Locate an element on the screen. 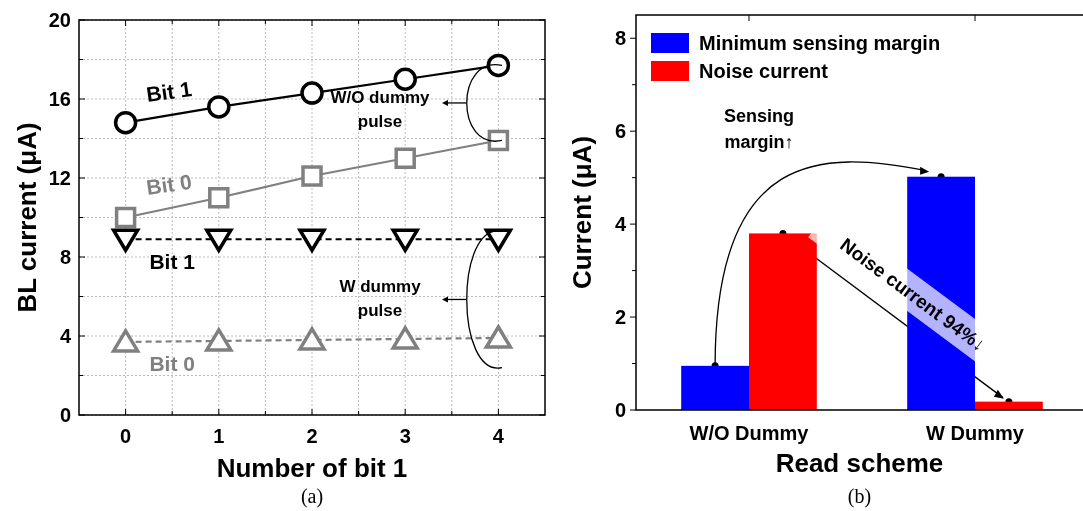 This screenshot has height=511, width=1083. y-axis-title: Current (μA) is located at coordinates (582, 212).